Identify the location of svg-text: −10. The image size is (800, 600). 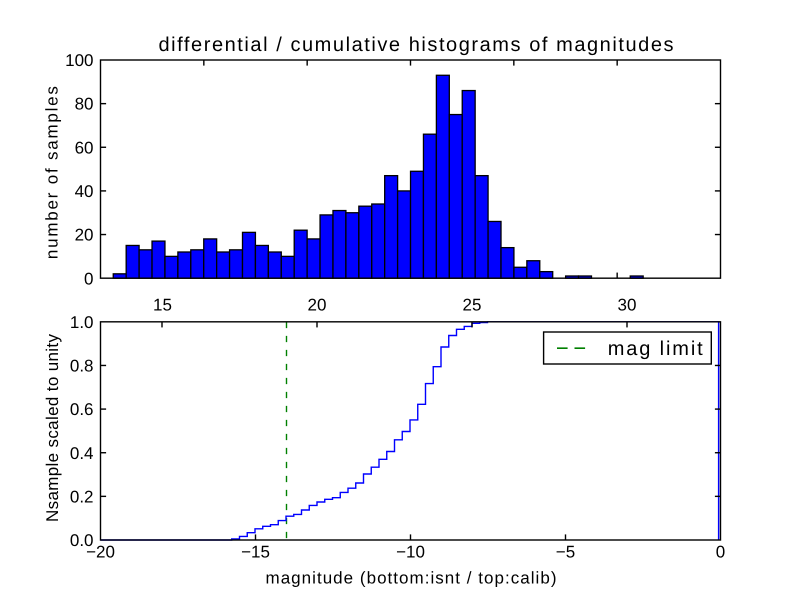
(410, 552).